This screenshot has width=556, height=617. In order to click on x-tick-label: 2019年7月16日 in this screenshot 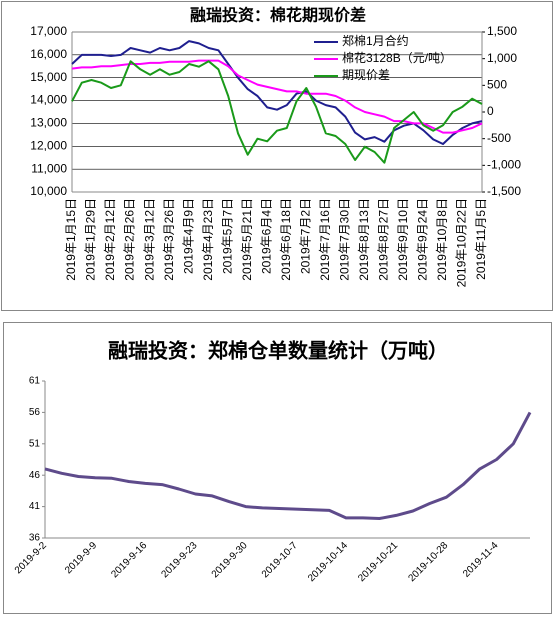, I will do `click(325, 239)`.